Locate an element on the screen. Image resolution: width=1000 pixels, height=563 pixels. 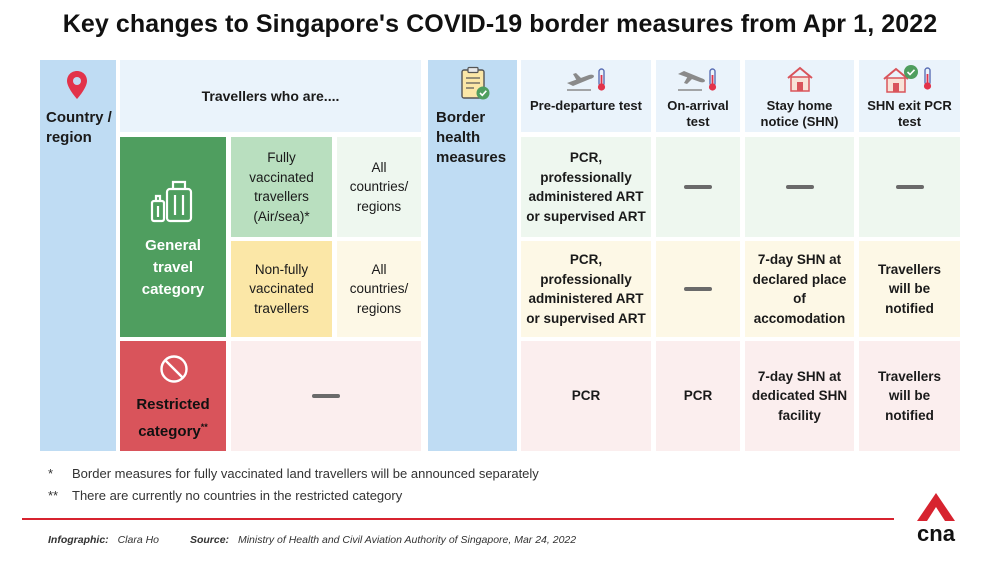
fully-vaccinated-cell: Fully vaccinated travellers (Air/sea)* is located at coordinates (281, 187).